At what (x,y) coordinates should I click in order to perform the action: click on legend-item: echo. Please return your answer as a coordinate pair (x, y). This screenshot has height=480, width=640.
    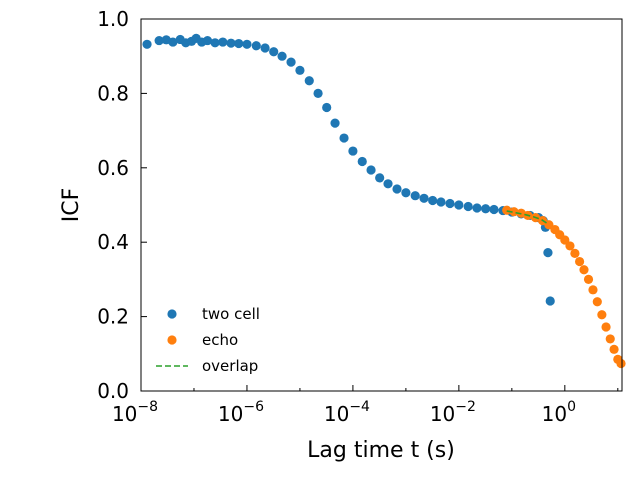
    Looking at the image, I should click on (202, 340).